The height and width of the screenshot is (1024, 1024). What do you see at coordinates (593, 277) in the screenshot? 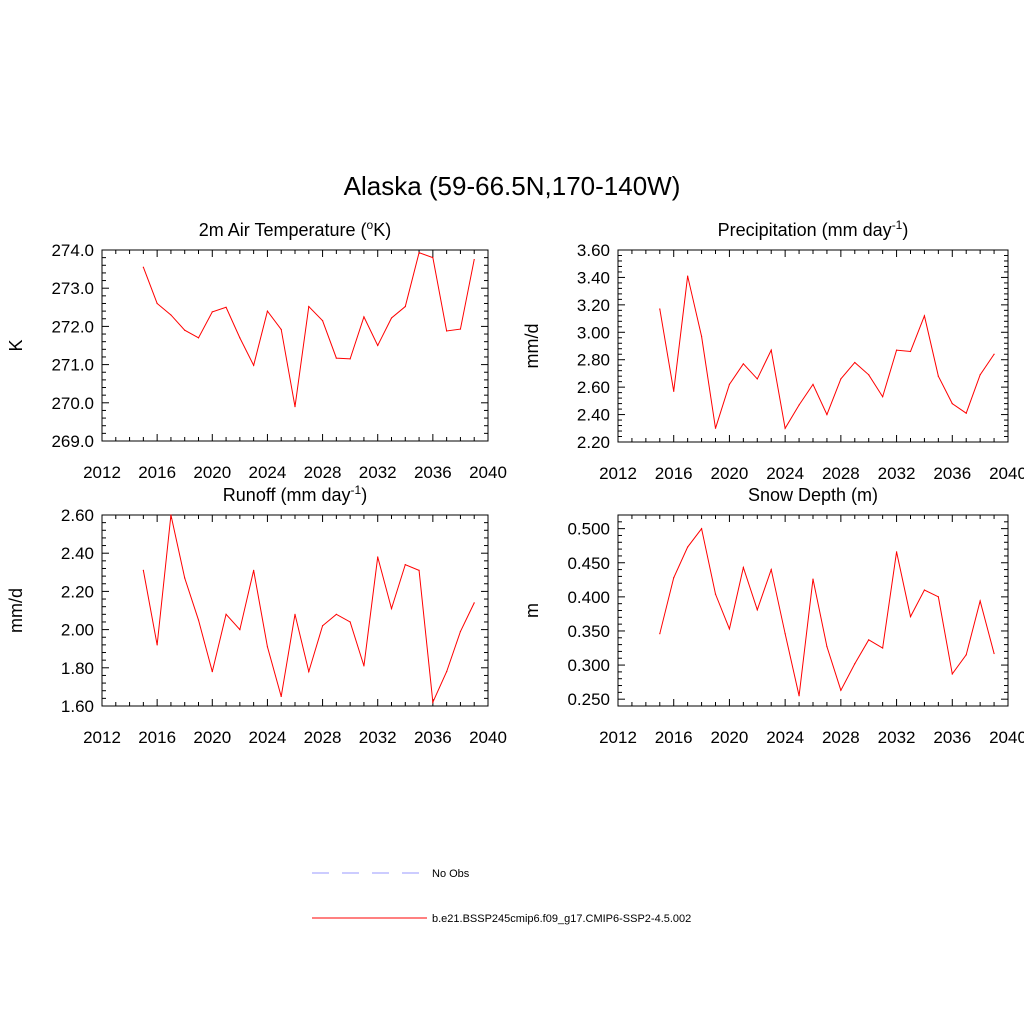
I see `y-tick-label: 3.40` at bounding box center [593, 277].